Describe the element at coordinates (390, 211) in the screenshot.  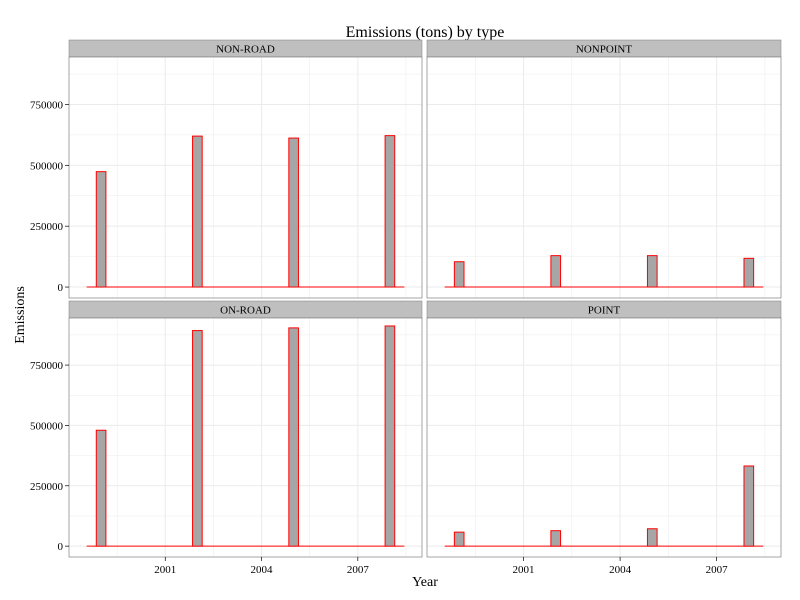
I see `bar-non-road-2008` at that location.